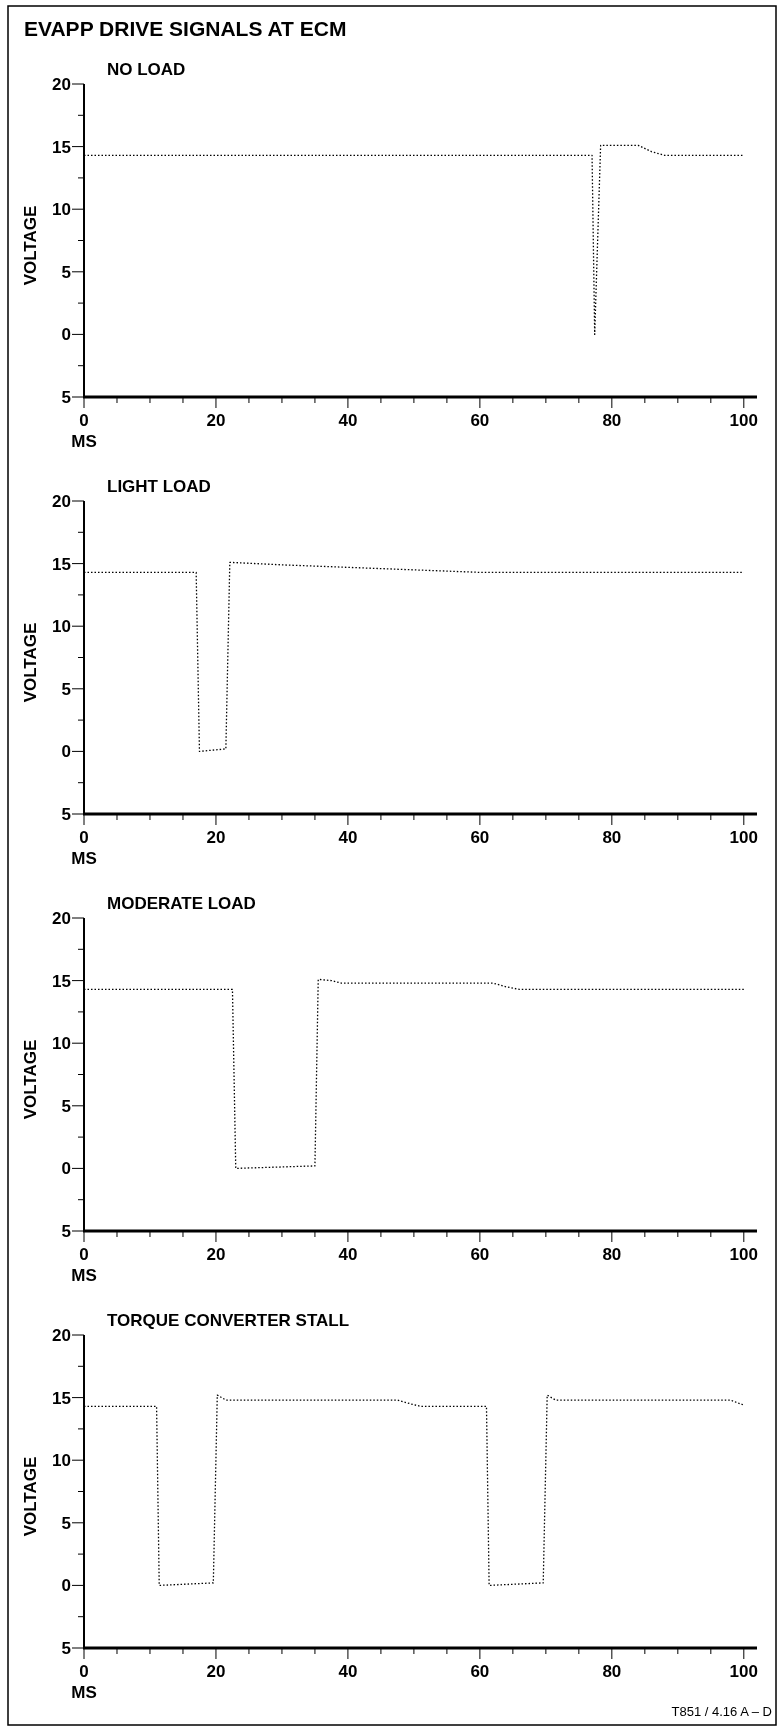 Image resolution: width=777 pixels, height=1726 pixels. What do you see at coordinates (228, 1320) in the screenshot?
I see `chart-subtitle: TORQUE CONVERTER STALL` at bounding box center [228, 1320].